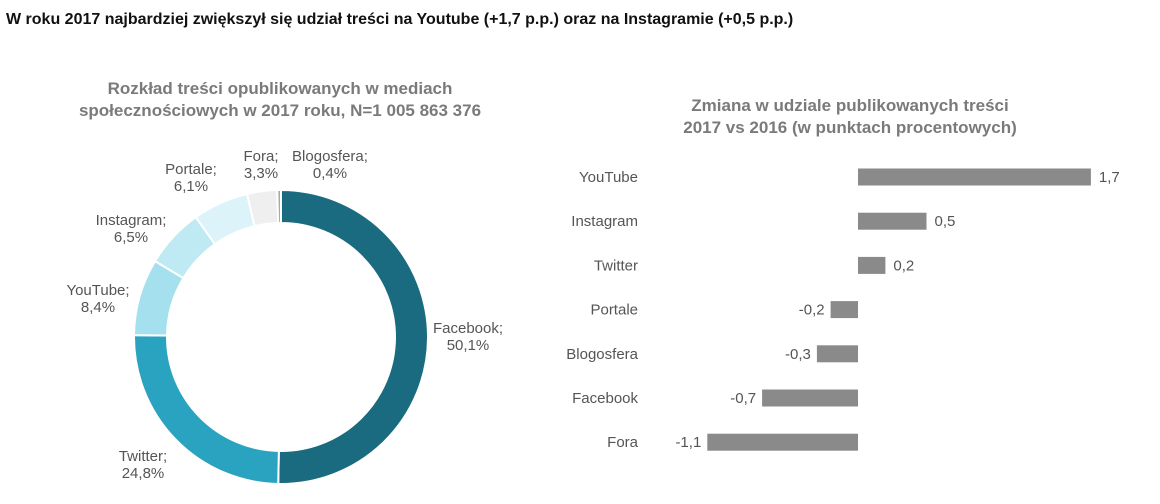 The image size is (1160, 504). Describe the element at coordinates (616, 265) in the screenshot. I see `category-label-twitter: Twitter` at that location.